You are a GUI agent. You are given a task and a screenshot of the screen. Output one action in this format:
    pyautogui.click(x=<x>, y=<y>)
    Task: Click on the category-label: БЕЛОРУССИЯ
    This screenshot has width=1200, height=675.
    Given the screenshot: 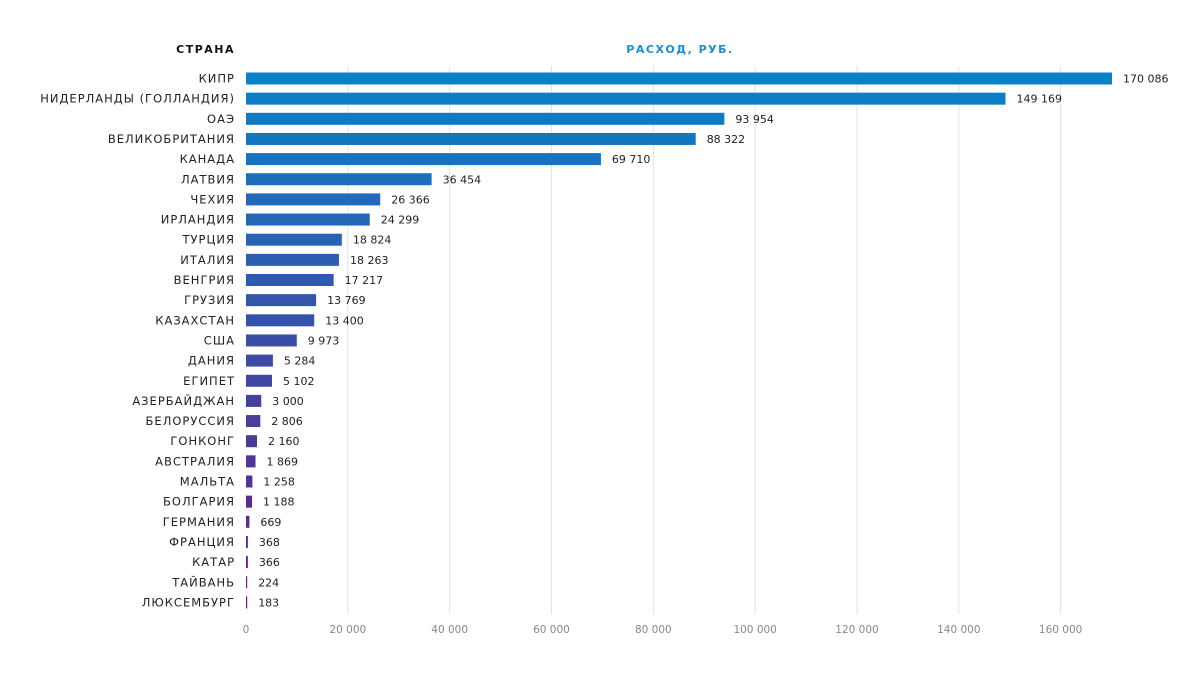 What is the action you would take?
    pyautogui.click(x=190, y=421)
    